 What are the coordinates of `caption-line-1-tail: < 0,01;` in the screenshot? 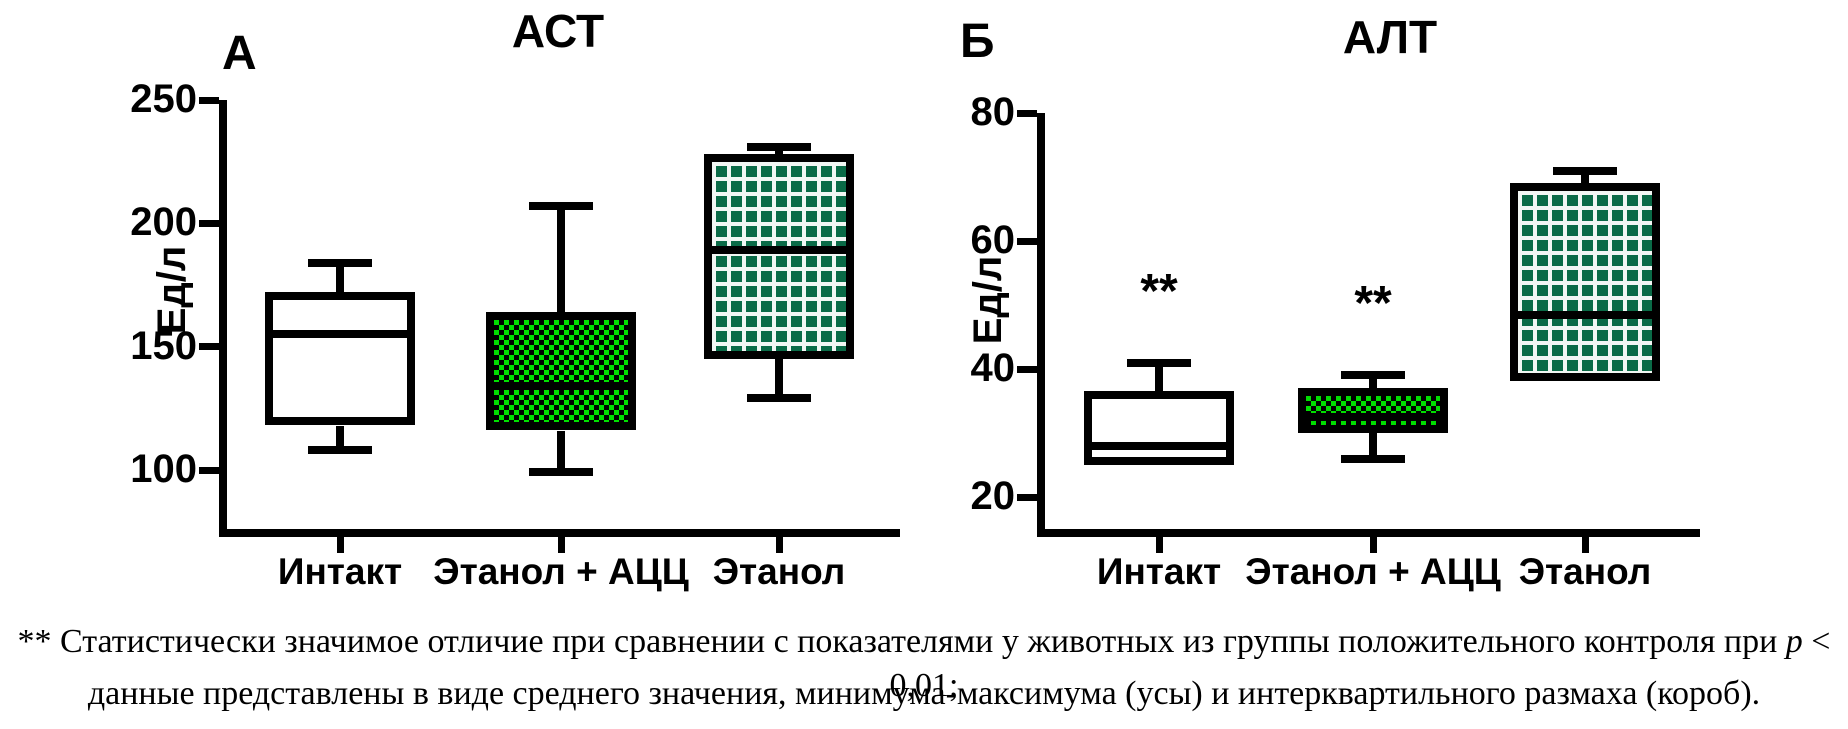 It's located at (1360, 664).